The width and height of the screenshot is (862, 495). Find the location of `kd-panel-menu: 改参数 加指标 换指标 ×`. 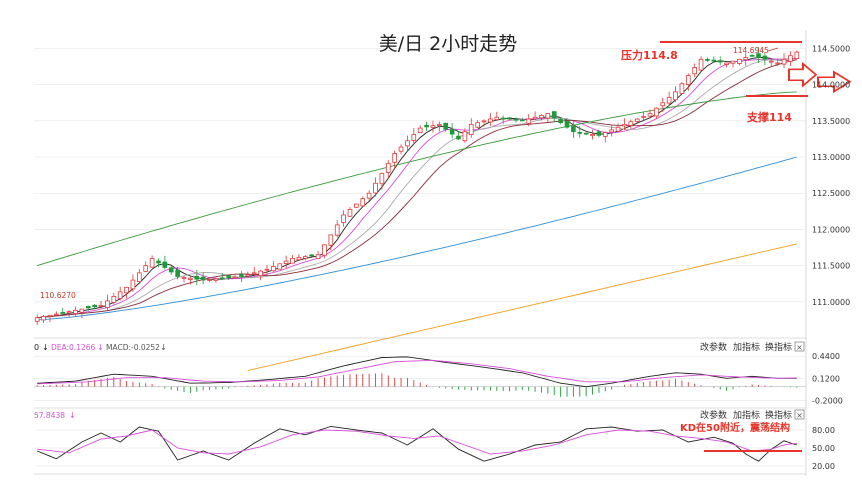

kd-panel-menu: 改参数 加指标 换指标 × is located at coordinates (752, 415).